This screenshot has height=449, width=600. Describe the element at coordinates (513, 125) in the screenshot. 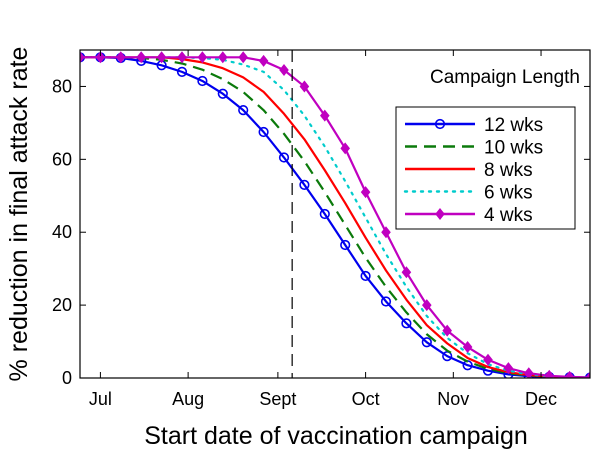

I see `legend-label: 12 wks` at that location.